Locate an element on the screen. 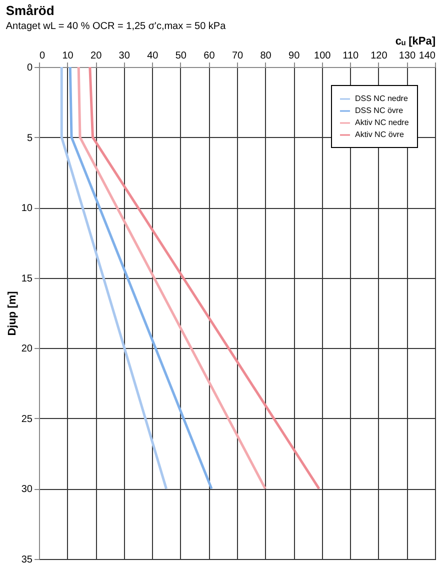  legend-label: DSS NC nedre is located at coordinates (381, 98).